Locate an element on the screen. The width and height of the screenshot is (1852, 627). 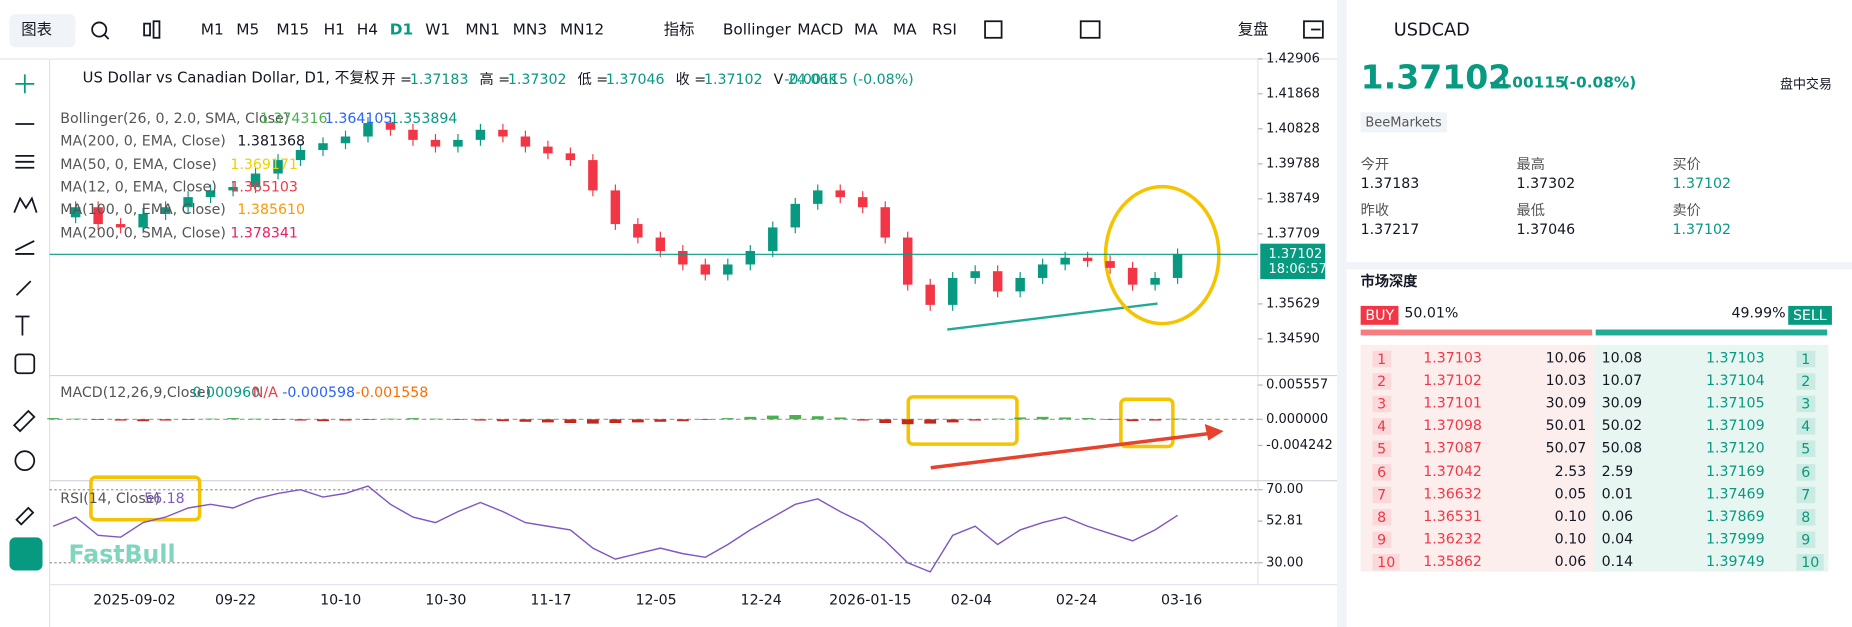
ask-level: 6 is located at coordinates (1805, 472).